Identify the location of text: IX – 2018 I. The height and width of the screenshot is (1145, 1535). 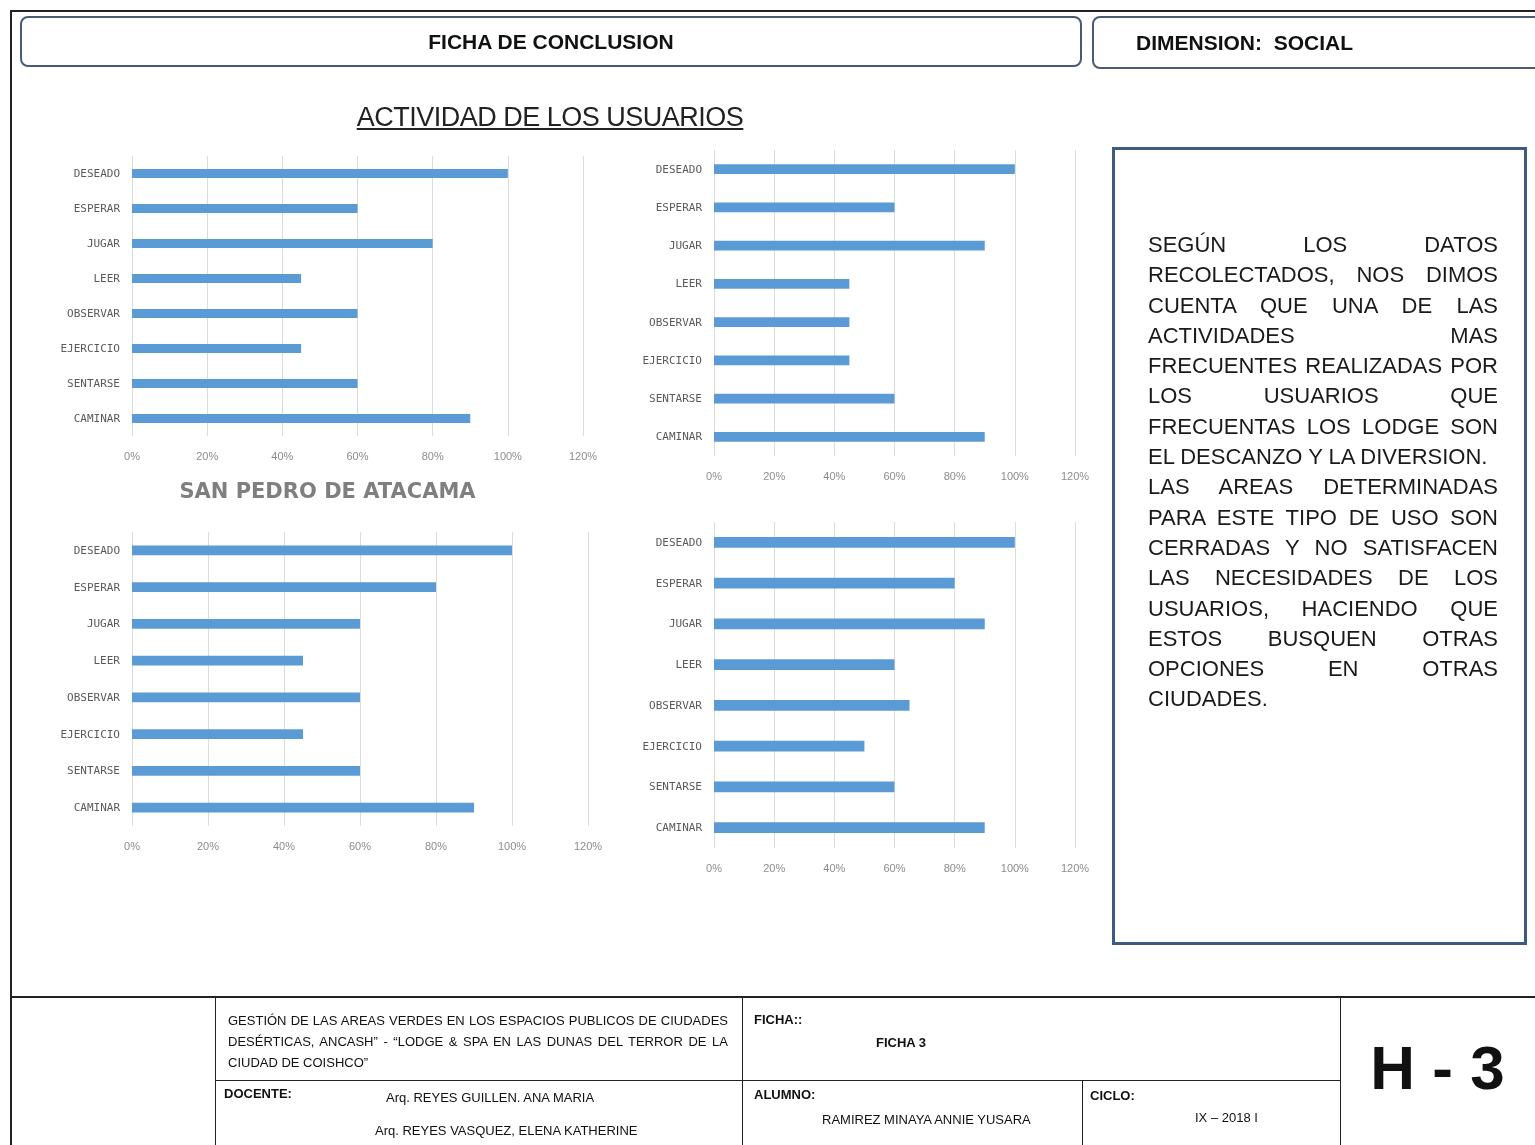
(1226, 1117).